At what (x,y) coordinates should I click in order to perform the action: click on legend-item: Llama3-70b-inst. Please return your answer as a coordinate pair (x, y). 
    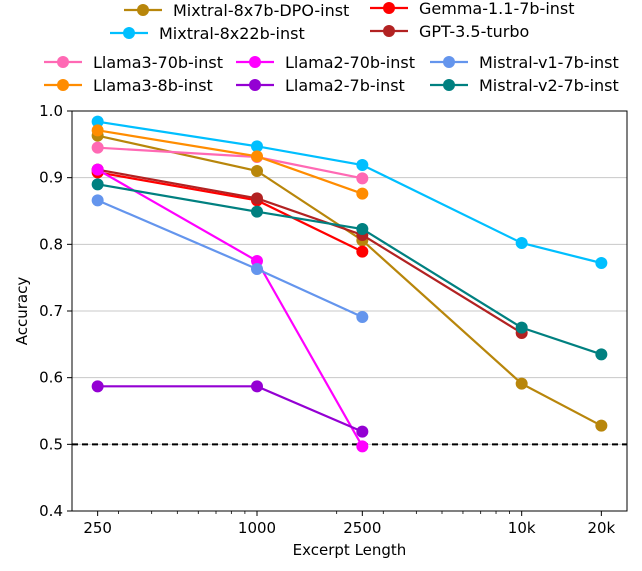
    Looking at the image, I should click on (133, 62).